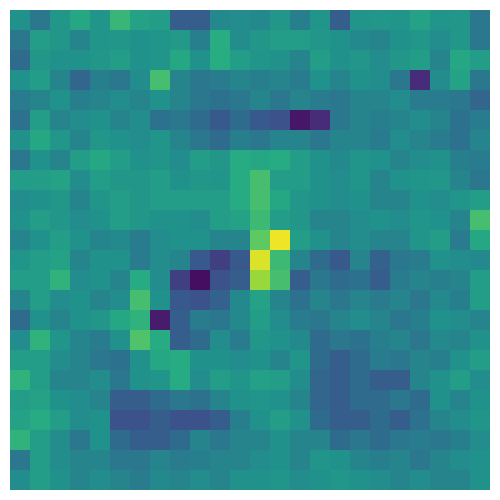  What do you see at coordinates (160, 440) in the screenshot?
I see `heatmap-cell-r21-c7` at bounding box center [160, 440].